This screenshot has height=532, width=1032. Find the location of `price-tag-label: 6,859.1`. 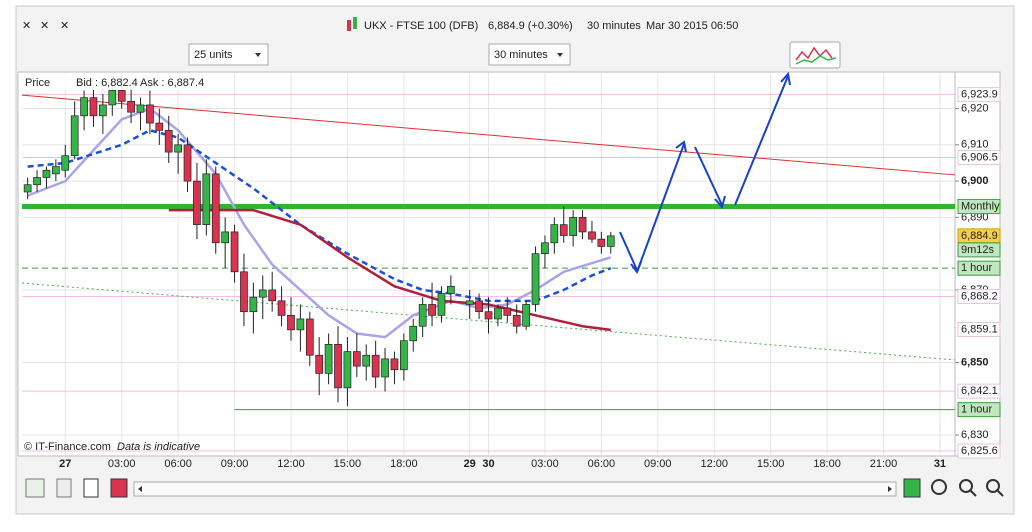

price-tag-label: 6,859.1 is located at coordinates (979, 329).